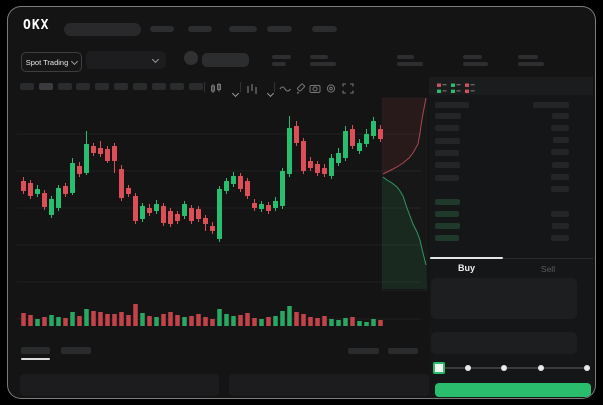 The width and height of the screenshot is (603, 405). Describe the element at coordinates (331, 90) in the screenshot. I see `settings-icon` at that location.